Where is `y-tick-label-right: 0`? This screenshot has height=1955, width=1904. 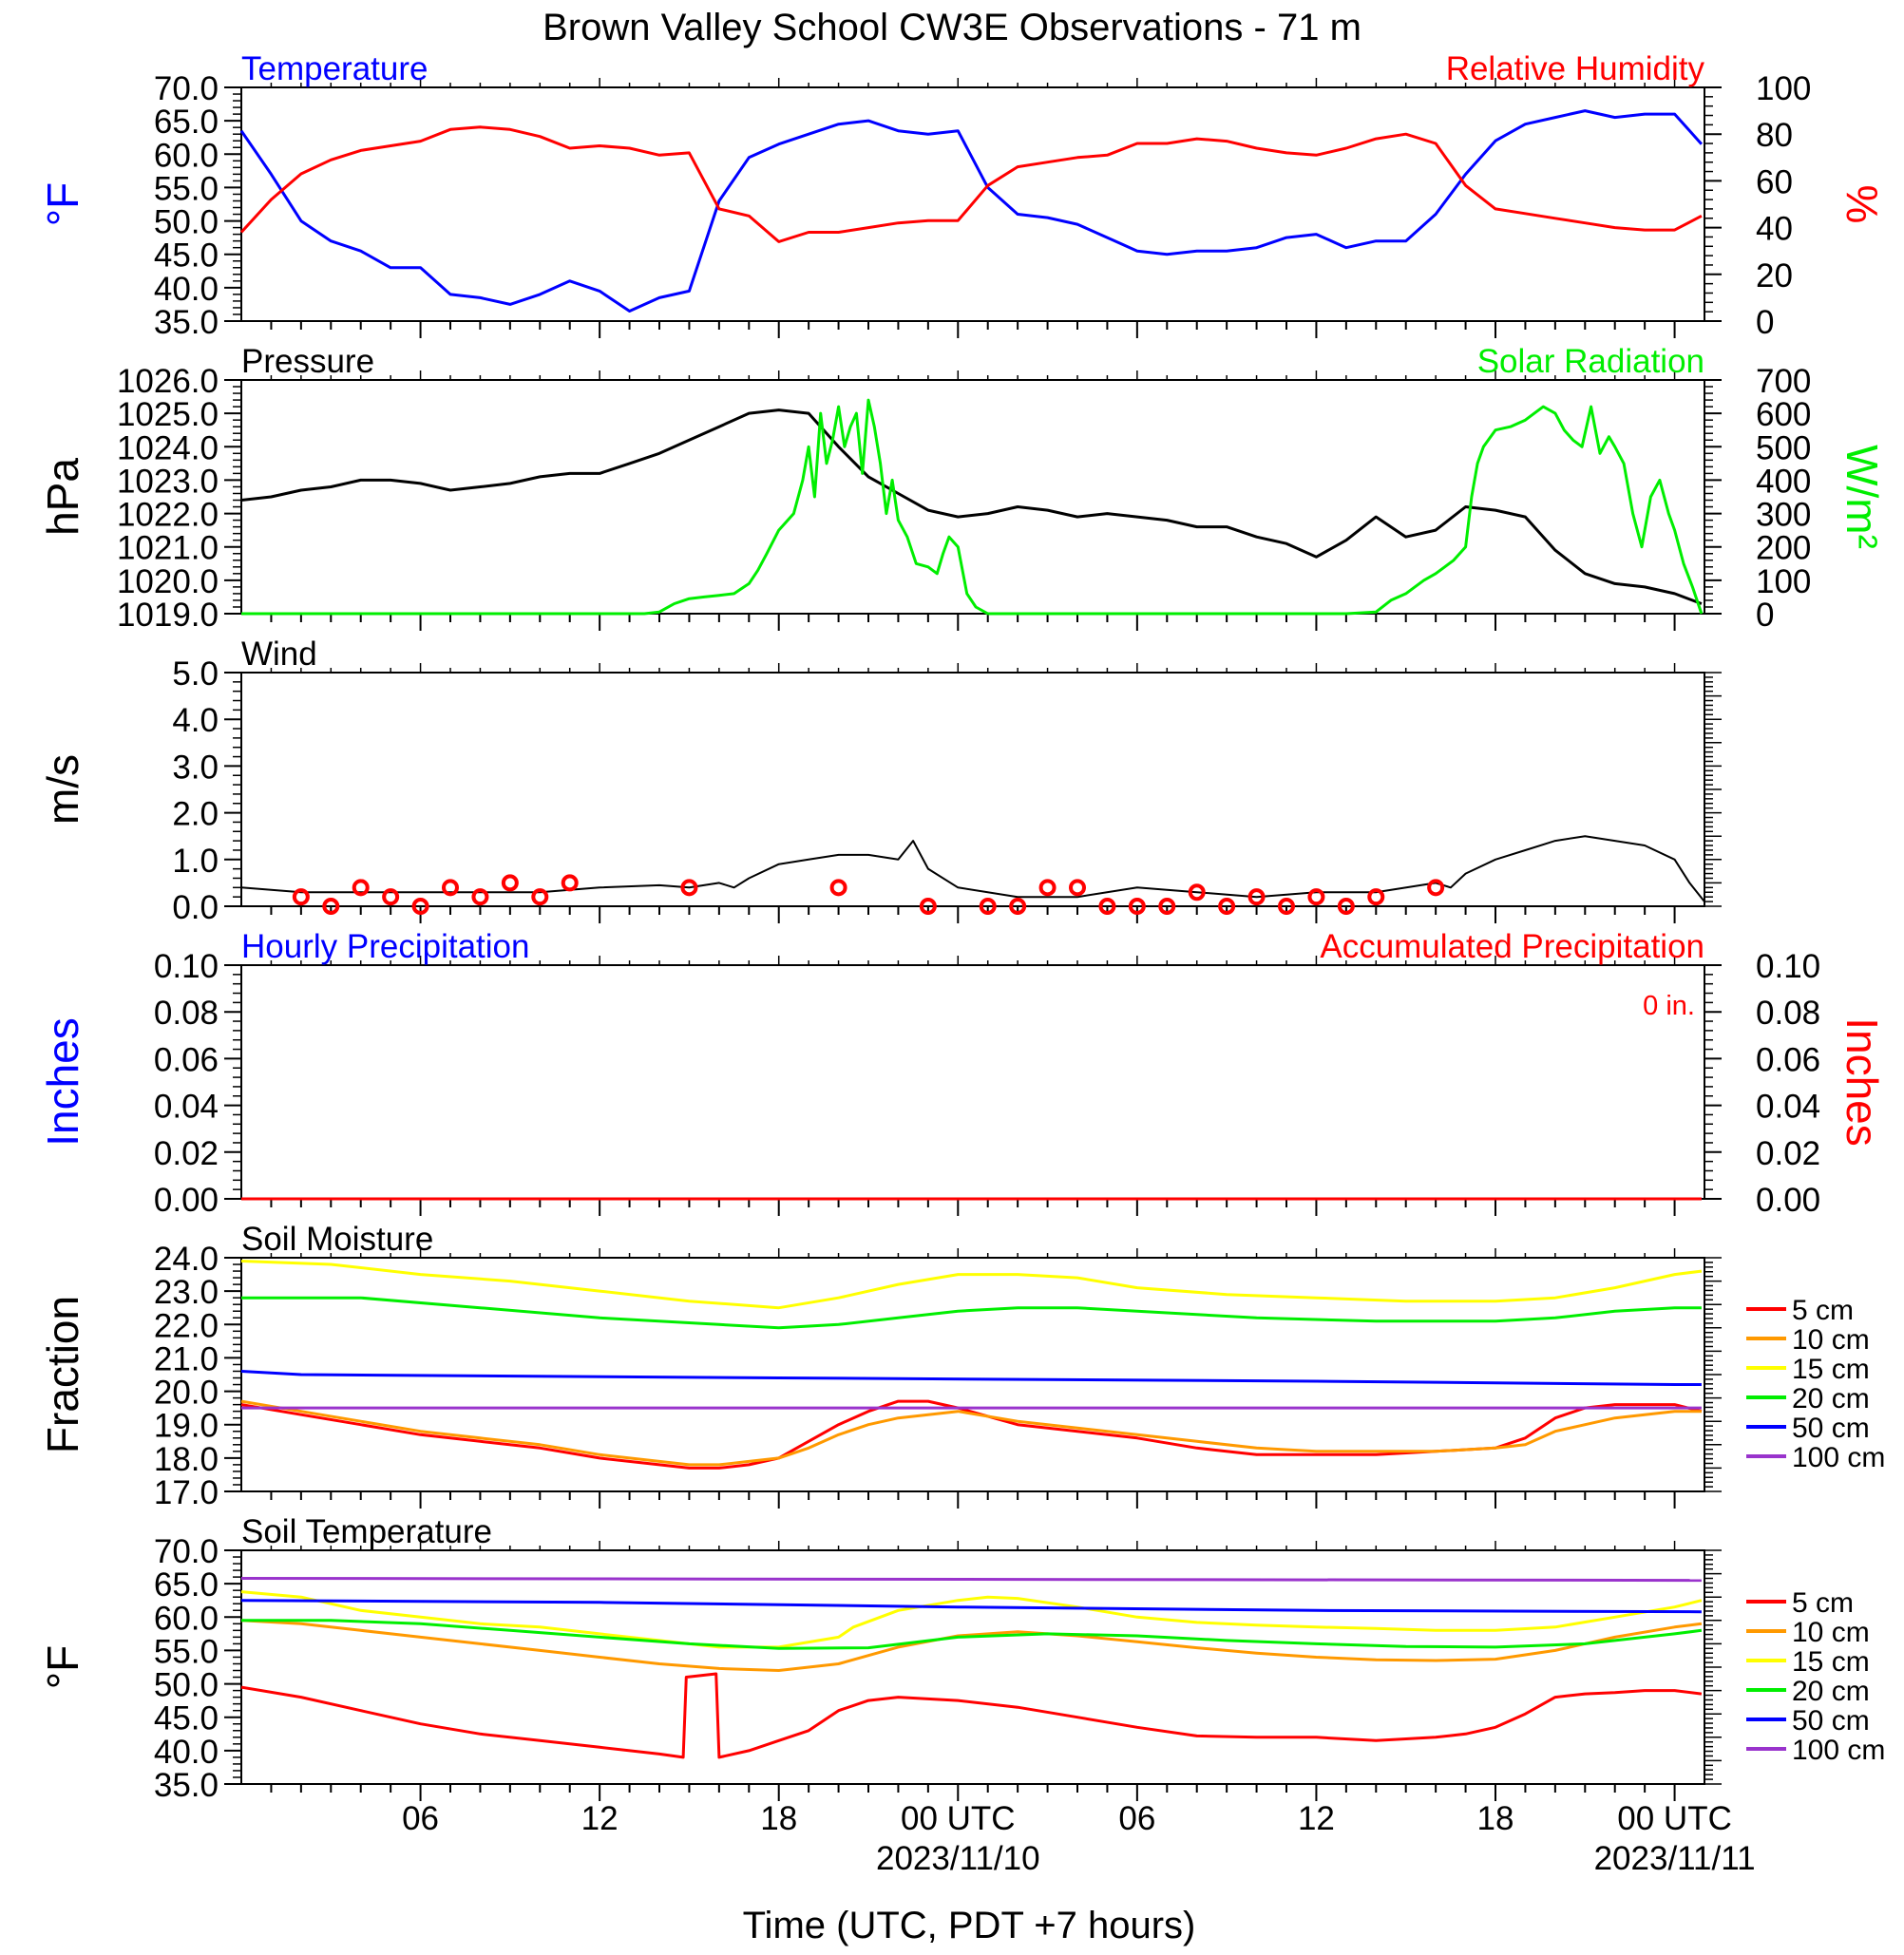 y-tick-label-right: 0 is located at coordinates (1765, 322).